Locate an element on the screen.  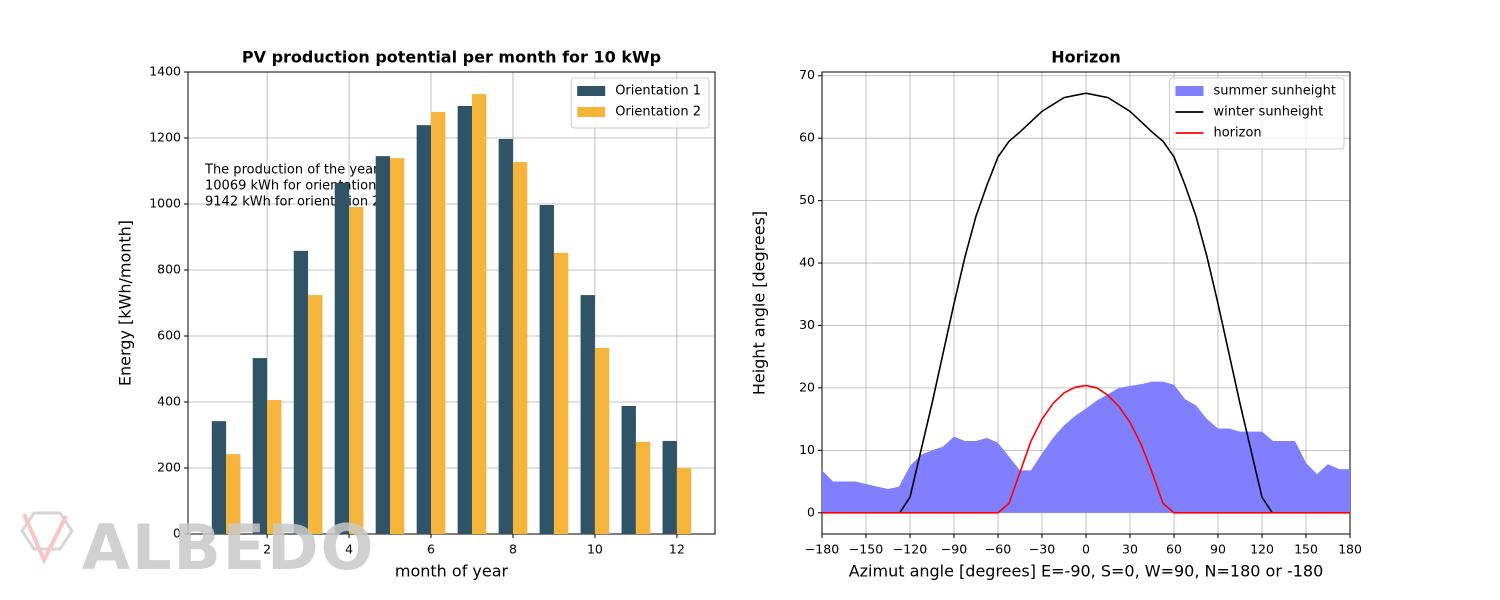
y-tick-label: 200 is located at coordinates (169, 467).